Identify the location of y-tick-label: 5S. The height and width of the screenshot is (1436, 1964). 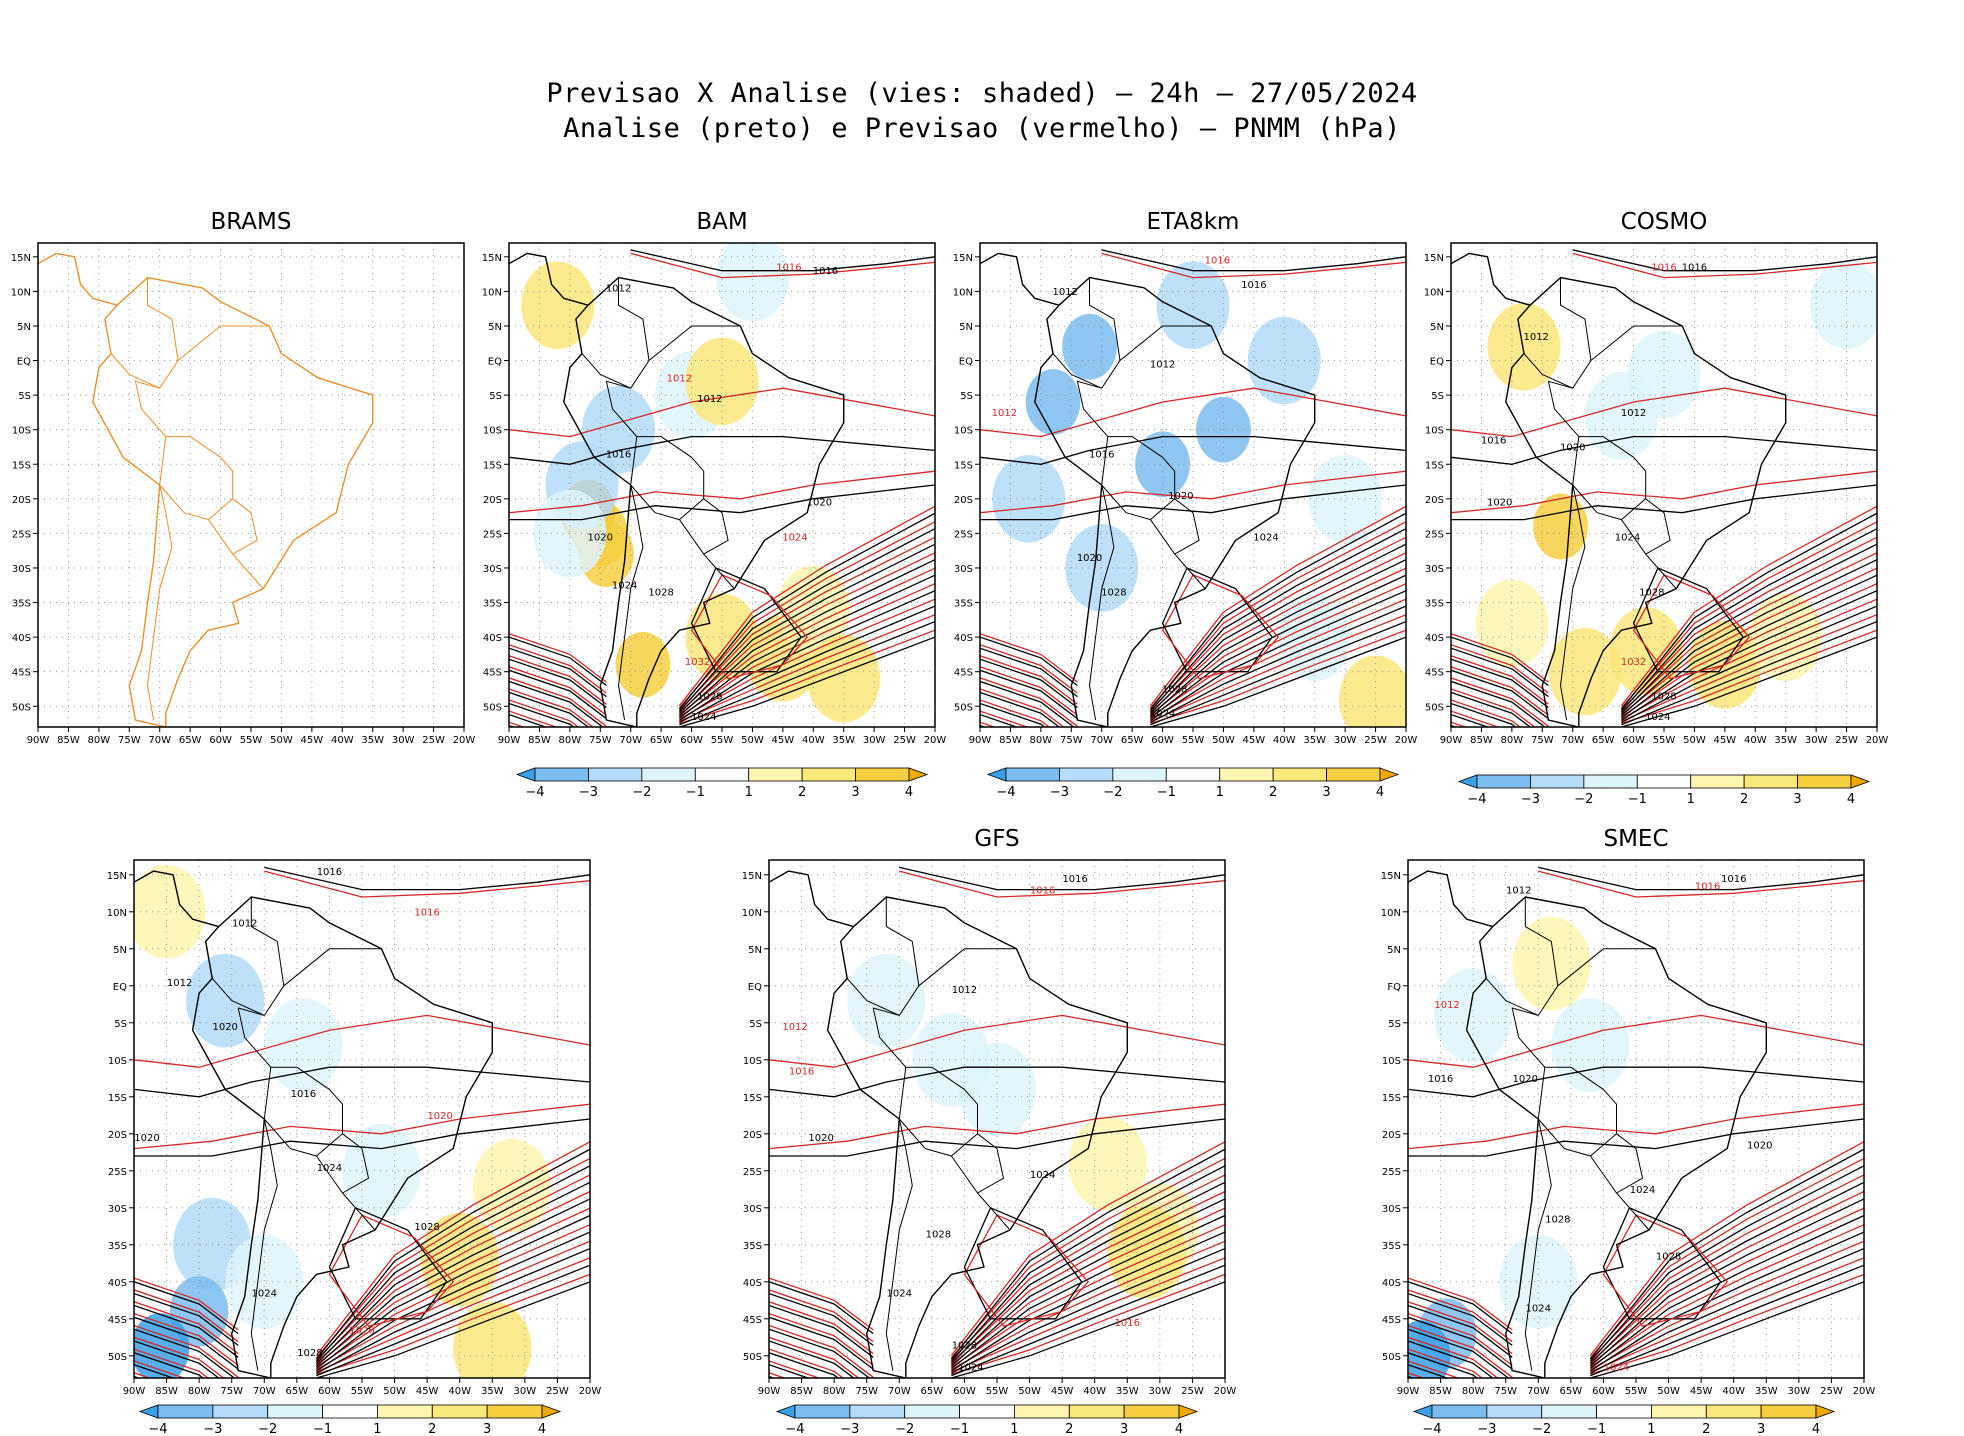
(120, 1024).